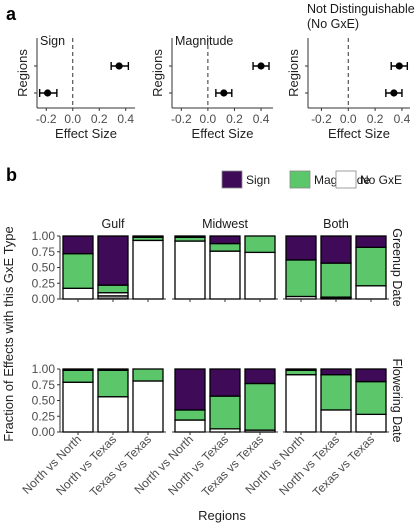 The height and width of the screenshot is (528, 416). What do you see at coordinates (204, 41) in the screenshot?
I see `forest-plot-title: Magnitude` at bounding box center [204, 41].